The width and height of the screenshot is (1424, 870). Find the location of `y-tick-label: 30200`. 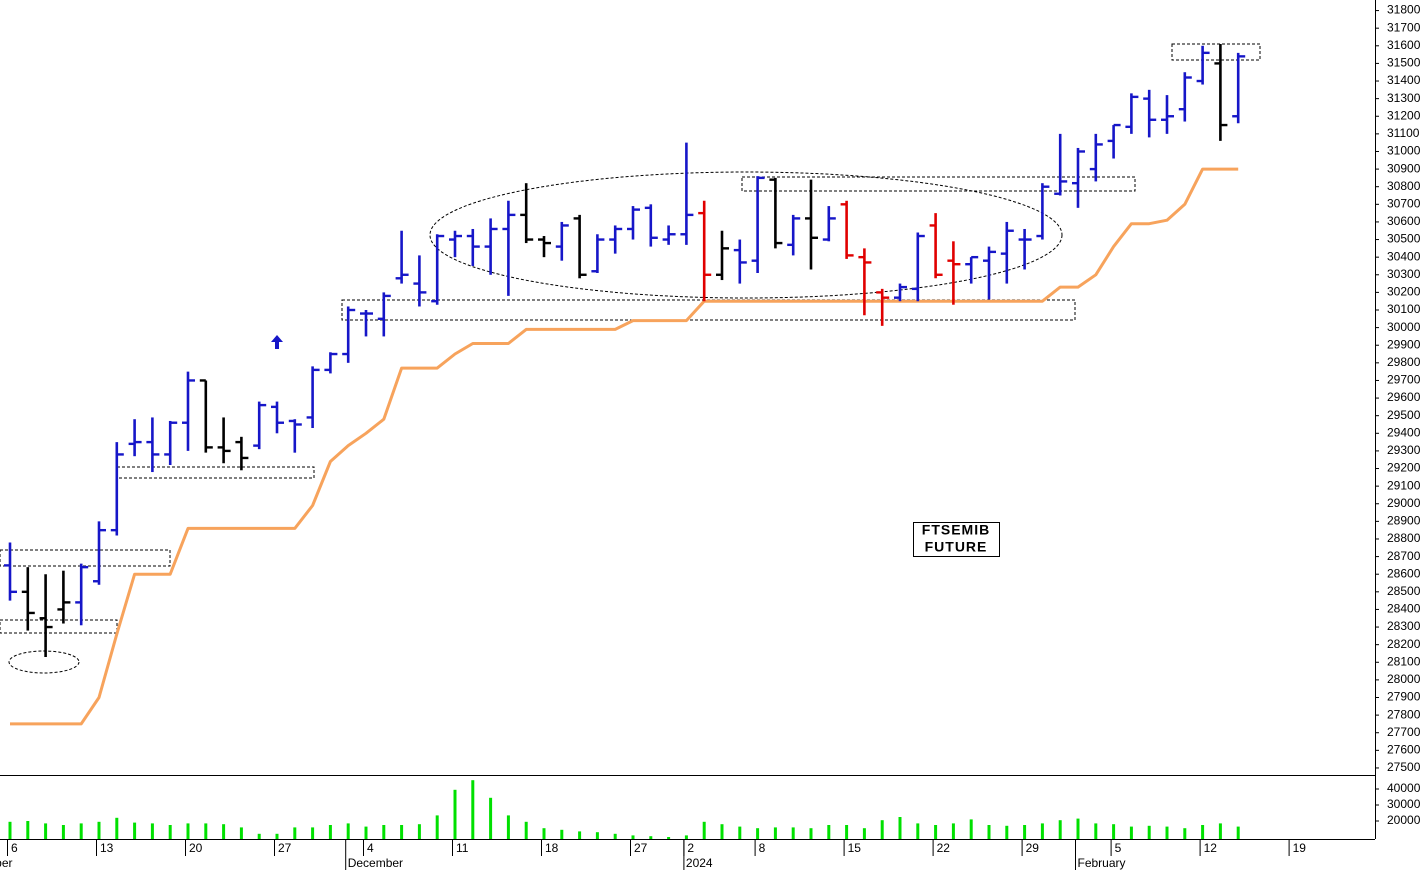

y-tick-label: 30200 is located at coordinates (1404, 292).